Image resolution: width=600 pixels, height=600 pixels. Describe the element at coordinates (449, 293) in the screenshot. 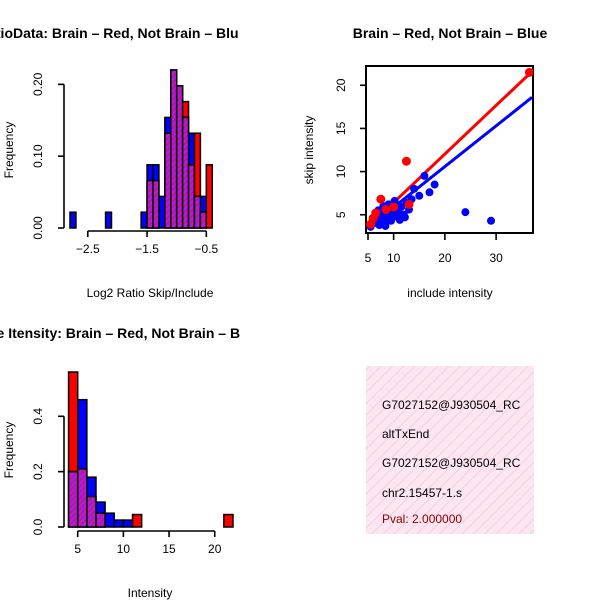

I see `intensity-scatter-xlabel: include intensity` at that location.